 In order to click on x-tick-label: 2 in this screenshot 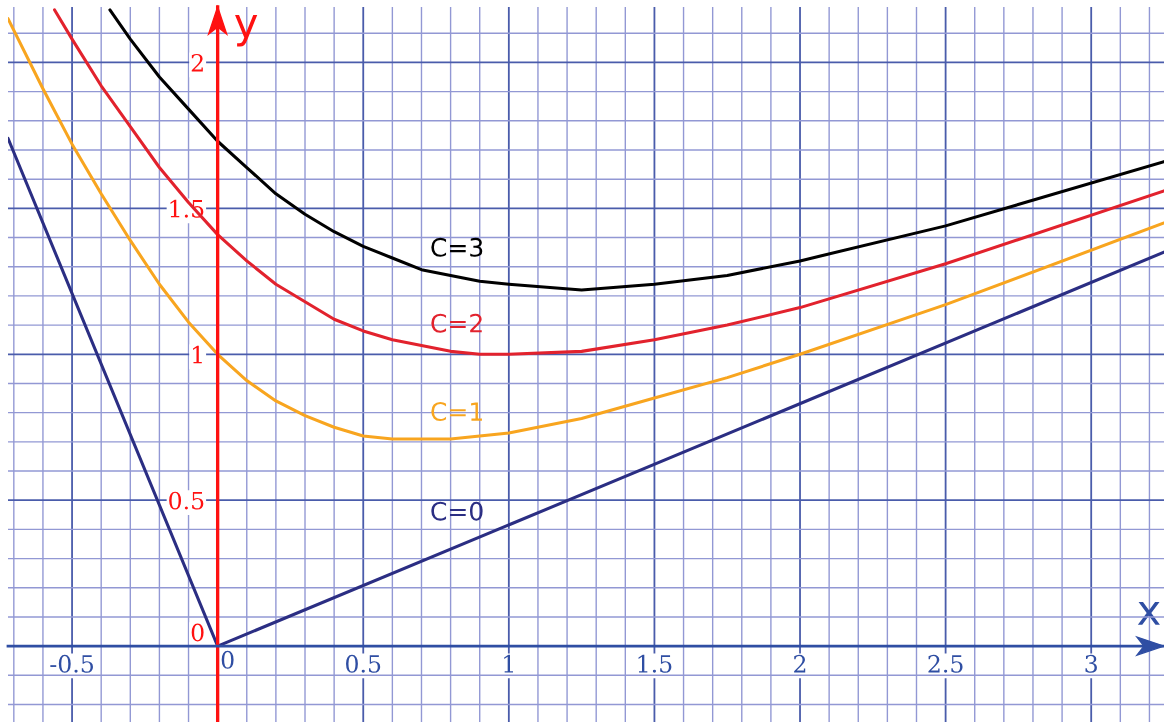, I will do `click(800, 663)`.